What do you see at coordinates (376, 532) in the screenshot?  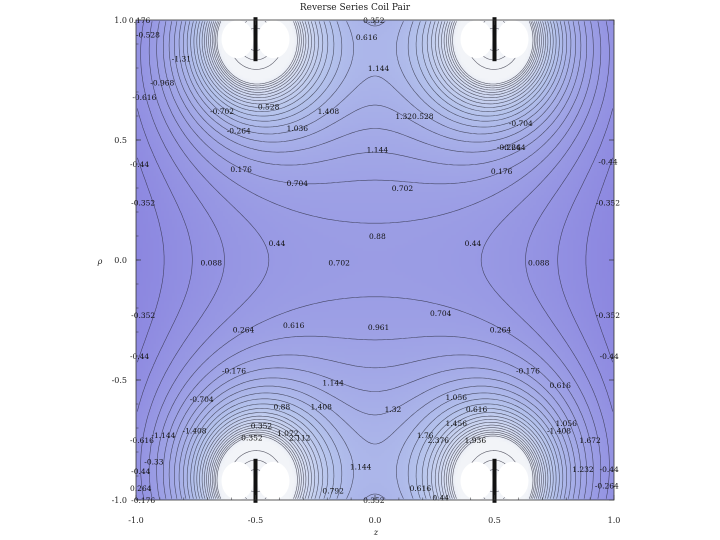 I see `x-axis-label: z` at bounding box center [376, 532].